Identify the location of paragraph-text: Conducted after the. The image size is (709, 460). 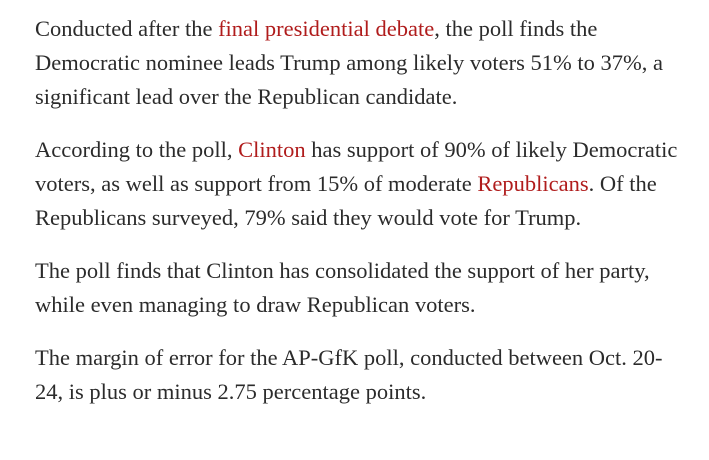
(127, 28).